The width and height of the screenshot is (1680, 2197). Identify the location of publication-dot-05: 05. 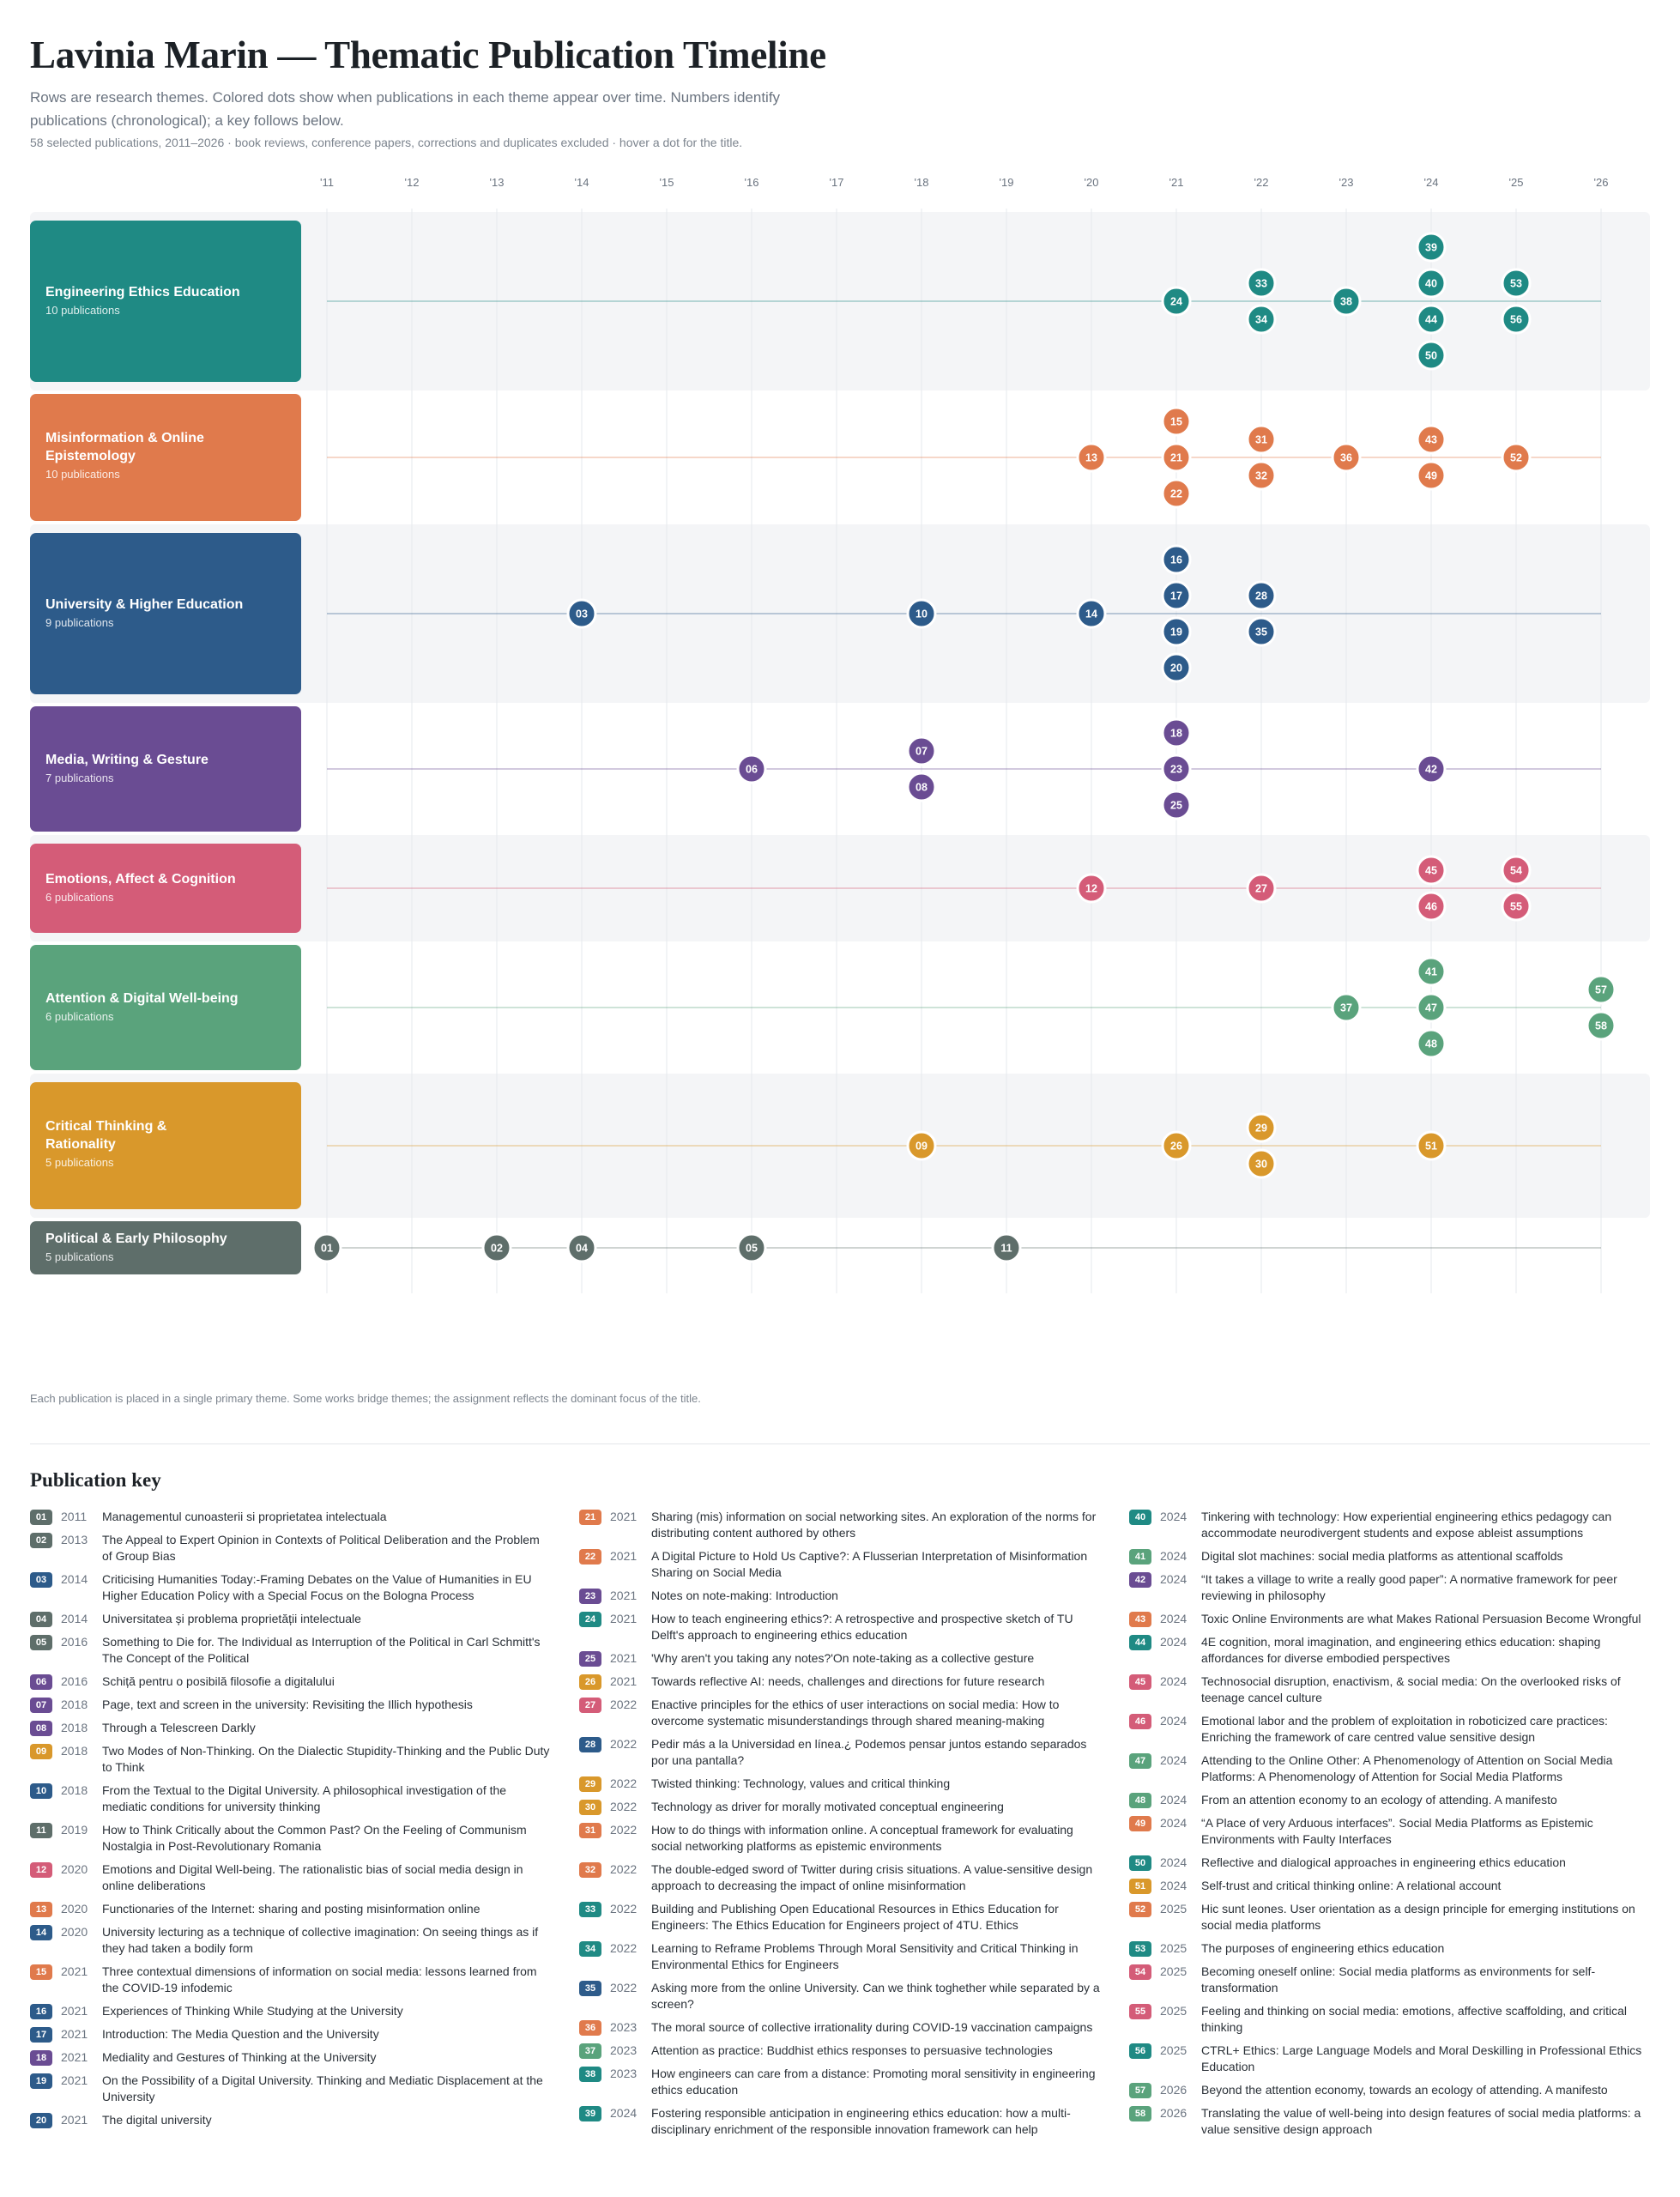
(751, 1247).